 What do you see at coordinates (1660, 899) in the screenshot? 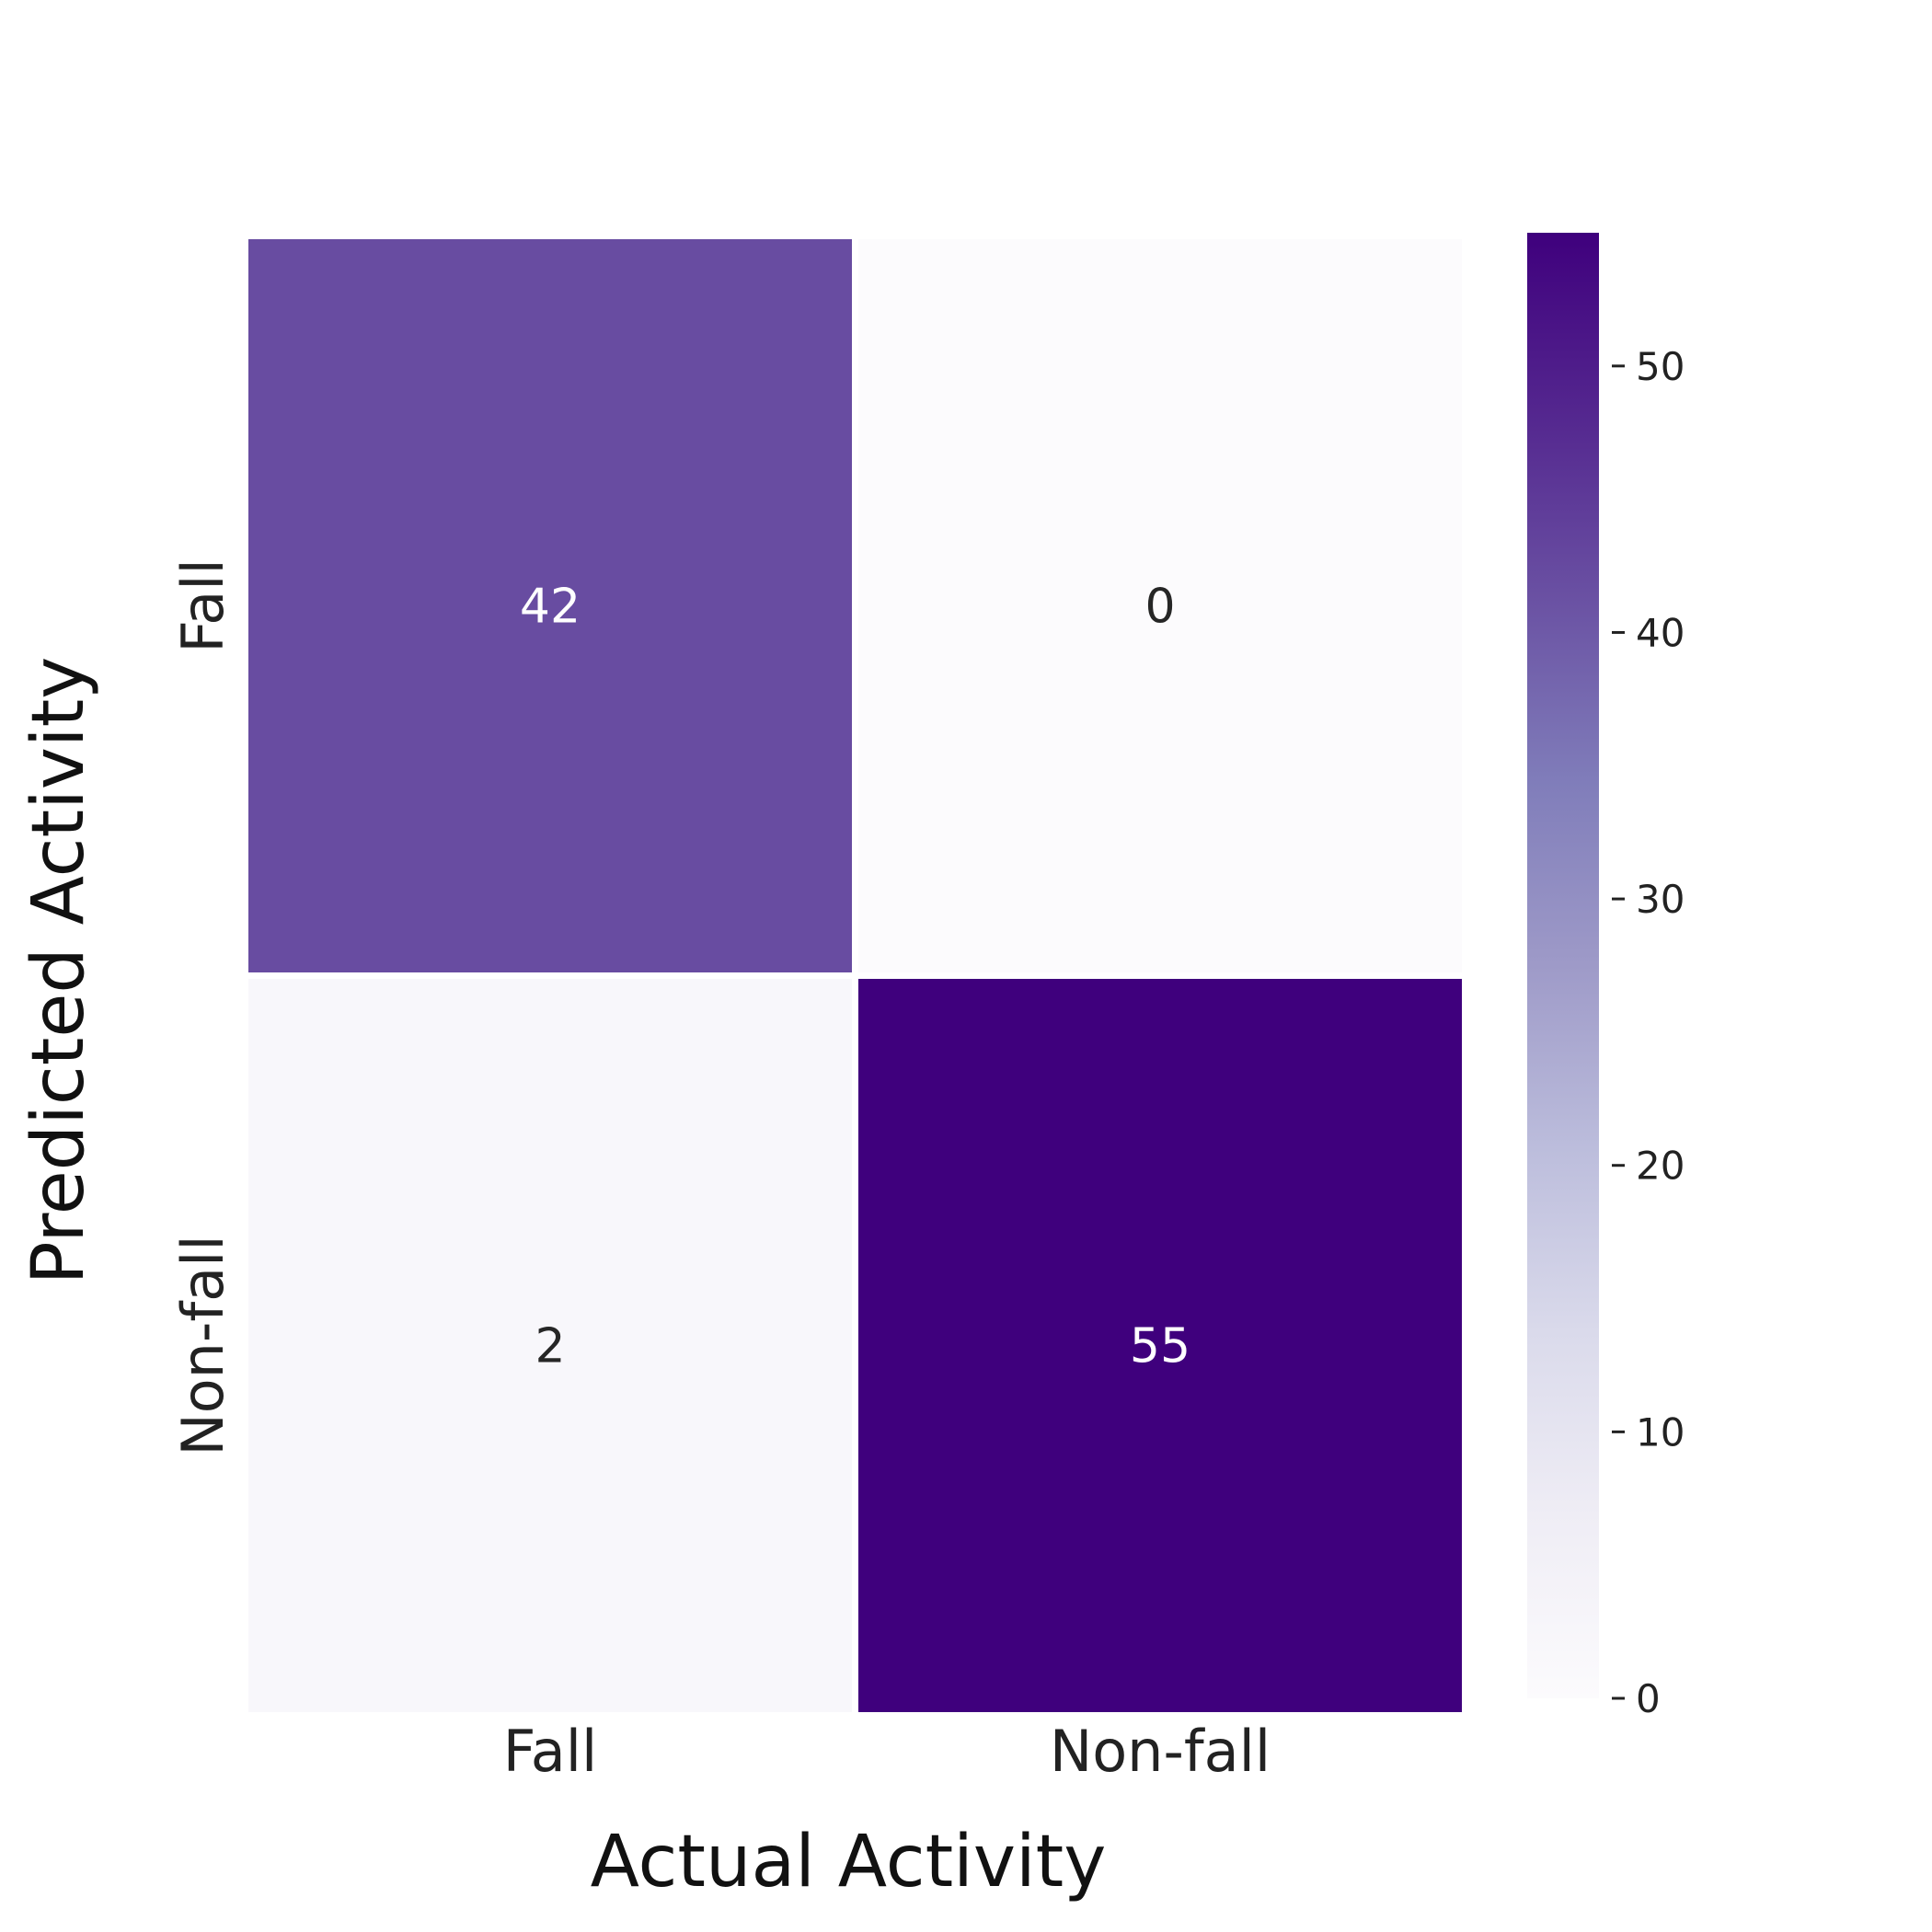
I see `colorbar-tick-label: 30` at bounding box center [1660, 899].